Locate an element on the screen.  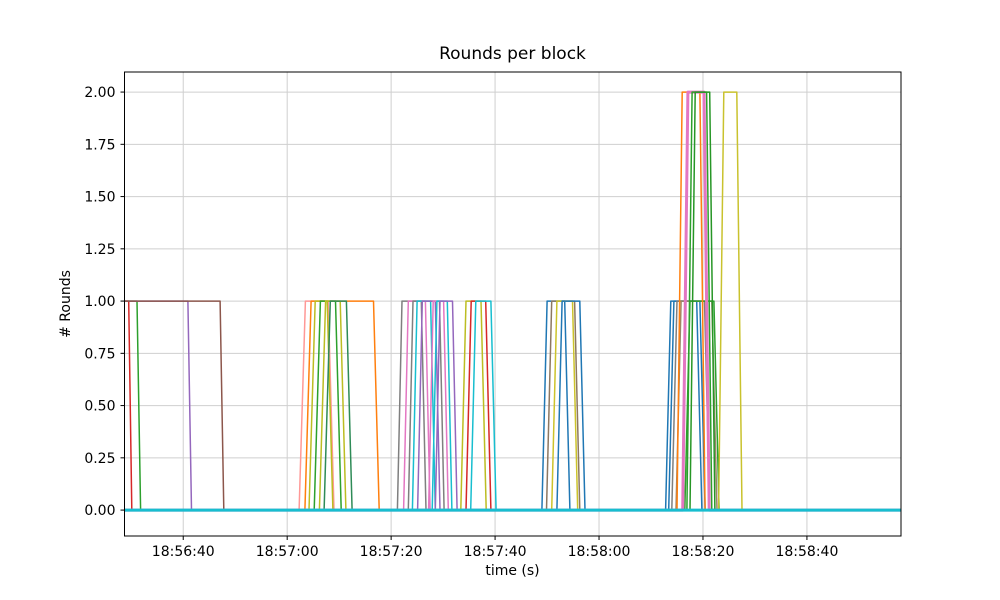
y-tick-label: 0.50 is located at coordinates (99, 407).